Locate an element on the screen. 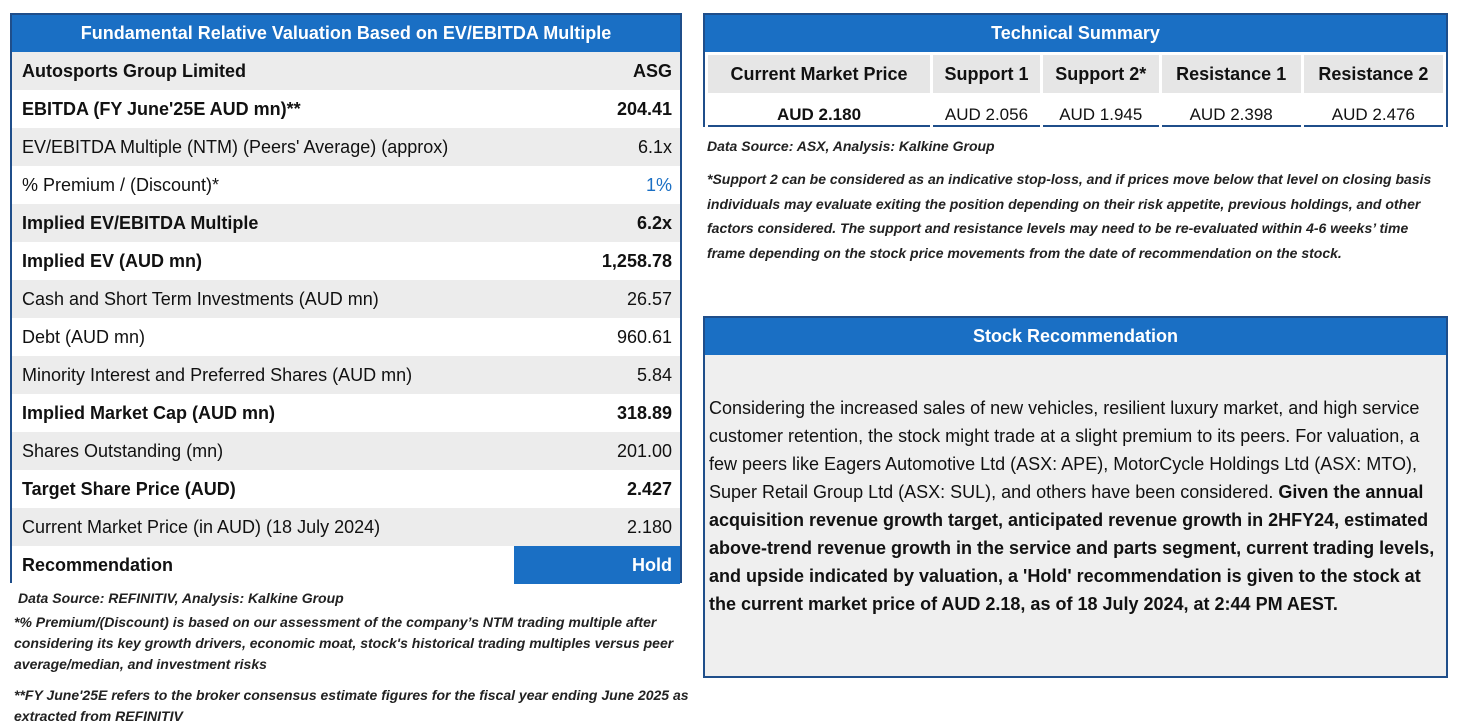  row-value: 2.180 is located at coordinates (597, 527).